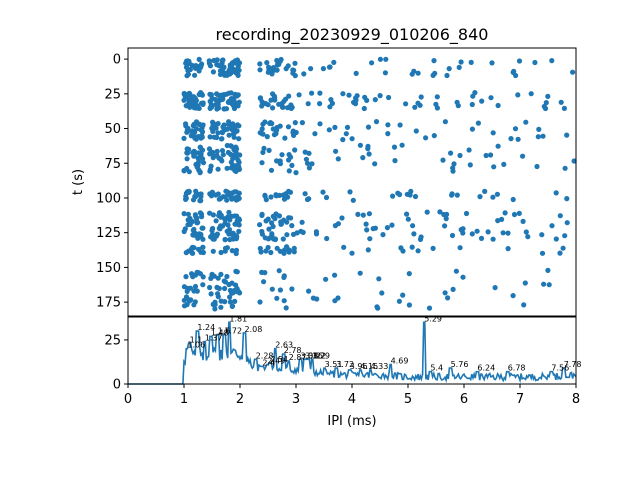  What do you see at coordinates (433, 318) in the screenshot?
I see `peak-label: 5.29` at bounding box center [433, 318].